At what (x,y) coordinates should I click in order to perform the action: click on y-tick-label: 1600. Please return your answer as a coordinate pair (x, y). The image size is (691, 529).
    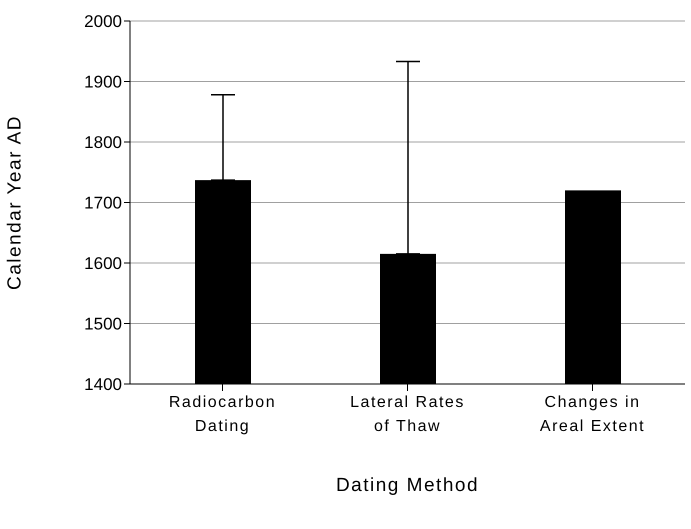
    Looking at the image, I should click on (103, 264).